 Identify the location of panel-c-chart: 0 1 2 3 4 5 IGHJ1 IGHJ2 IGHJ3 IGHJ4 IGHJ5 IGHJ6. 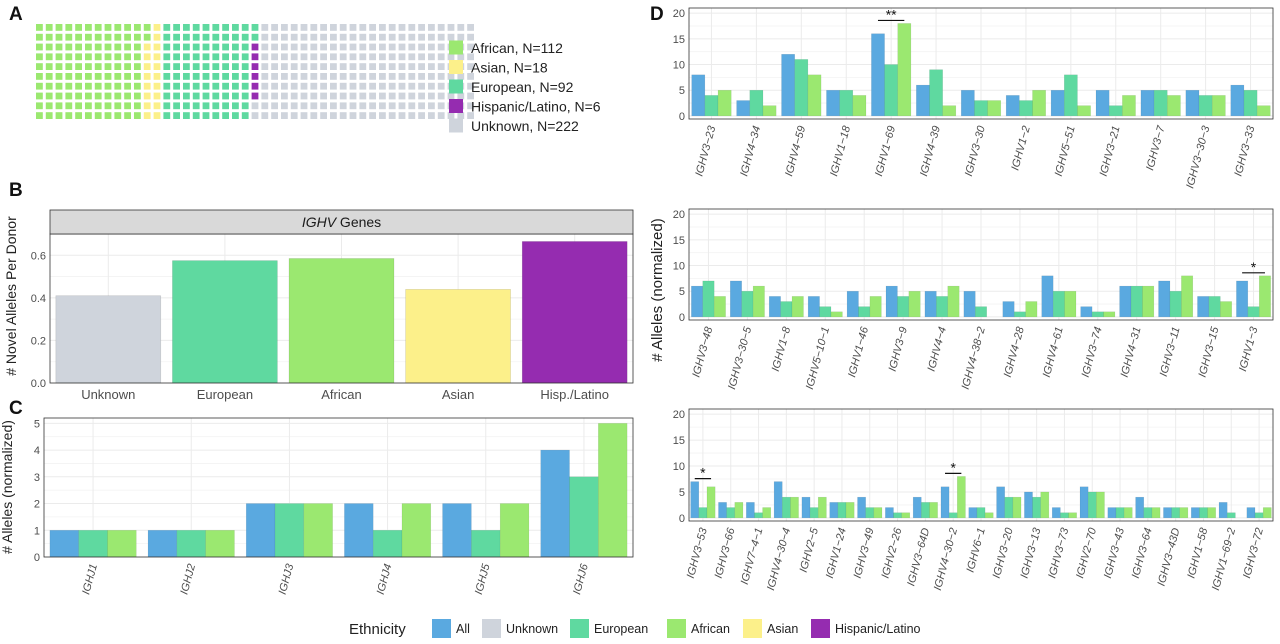
(334, 506).